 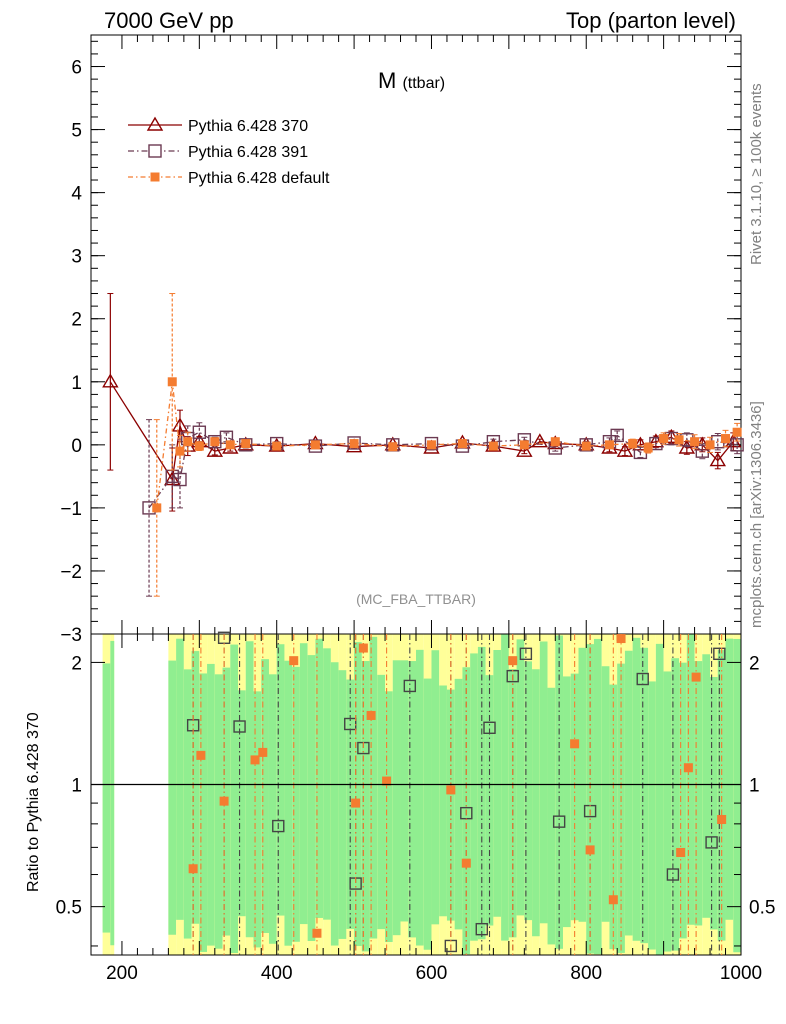 What do you see at coordinates (756, 514) in the screenshot?
I see `mcplots-label: mcplots.cern.ch [arXiv:1306.3436]` at bounding box center [756, 514].